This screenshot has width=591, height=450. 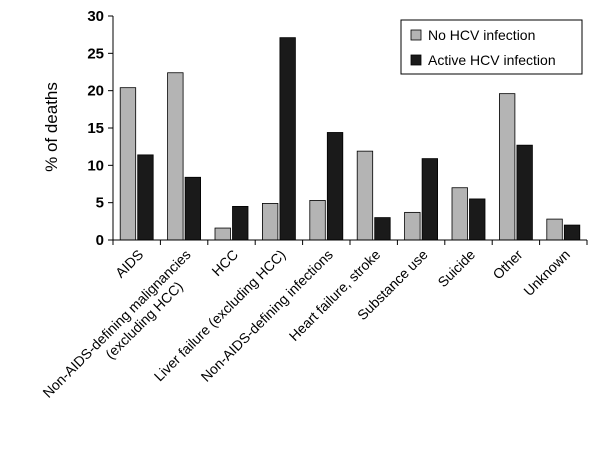 What do you see at coordinates (456, 268) in the screenshot?
I see `x-tick-label: Suicide` at bounding box center [456, 268].